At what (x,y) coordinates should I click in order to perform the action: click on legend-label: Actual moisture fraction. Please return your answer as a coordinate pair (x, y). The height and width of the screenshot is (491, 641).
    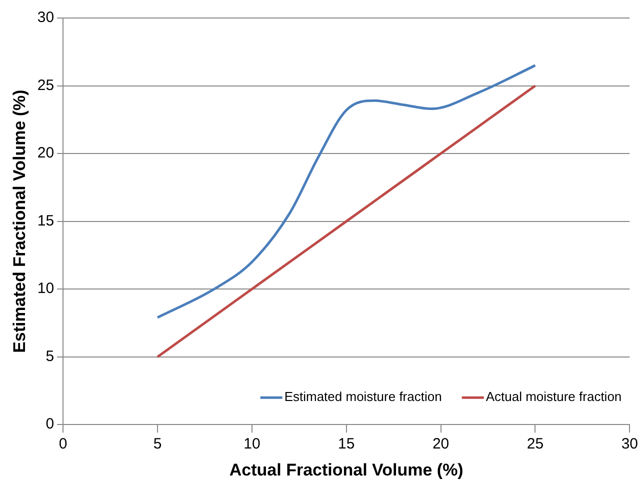
    Looking at the image, I should click on (554, 396).